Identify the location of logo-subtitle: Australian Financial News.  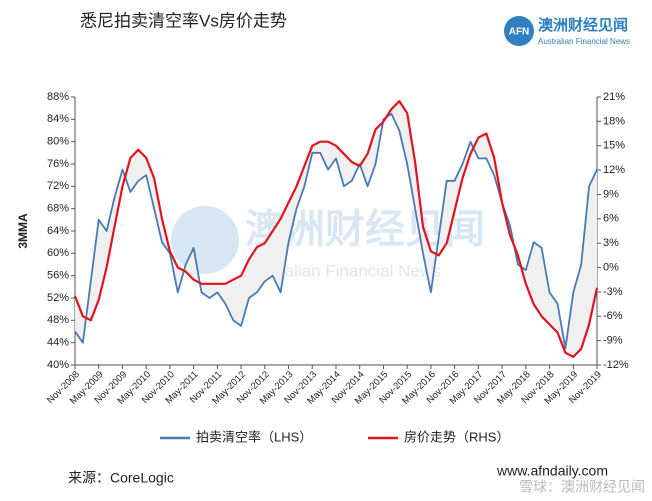
(584, 41).